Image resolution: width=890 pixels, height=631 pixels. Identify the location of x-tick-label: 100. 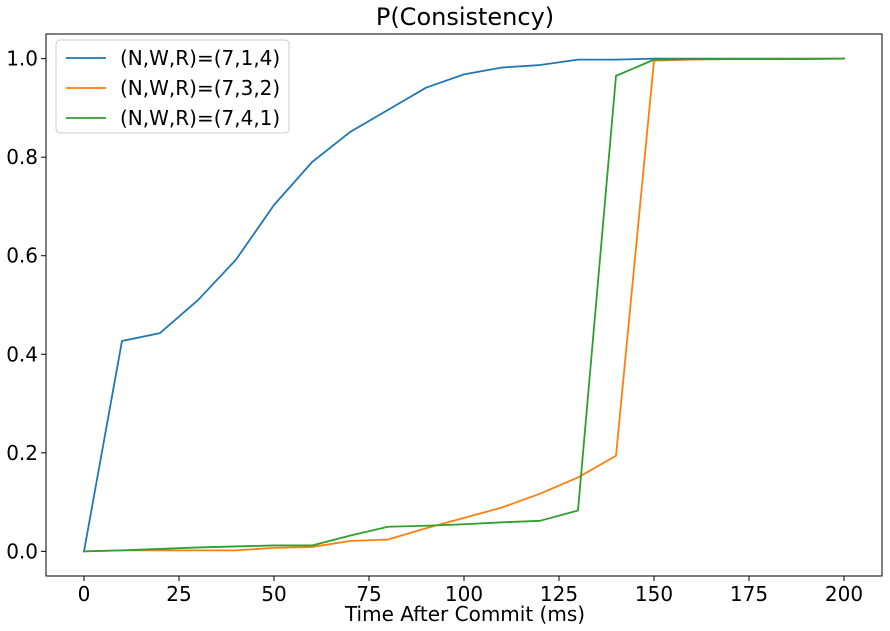
(464, 594).